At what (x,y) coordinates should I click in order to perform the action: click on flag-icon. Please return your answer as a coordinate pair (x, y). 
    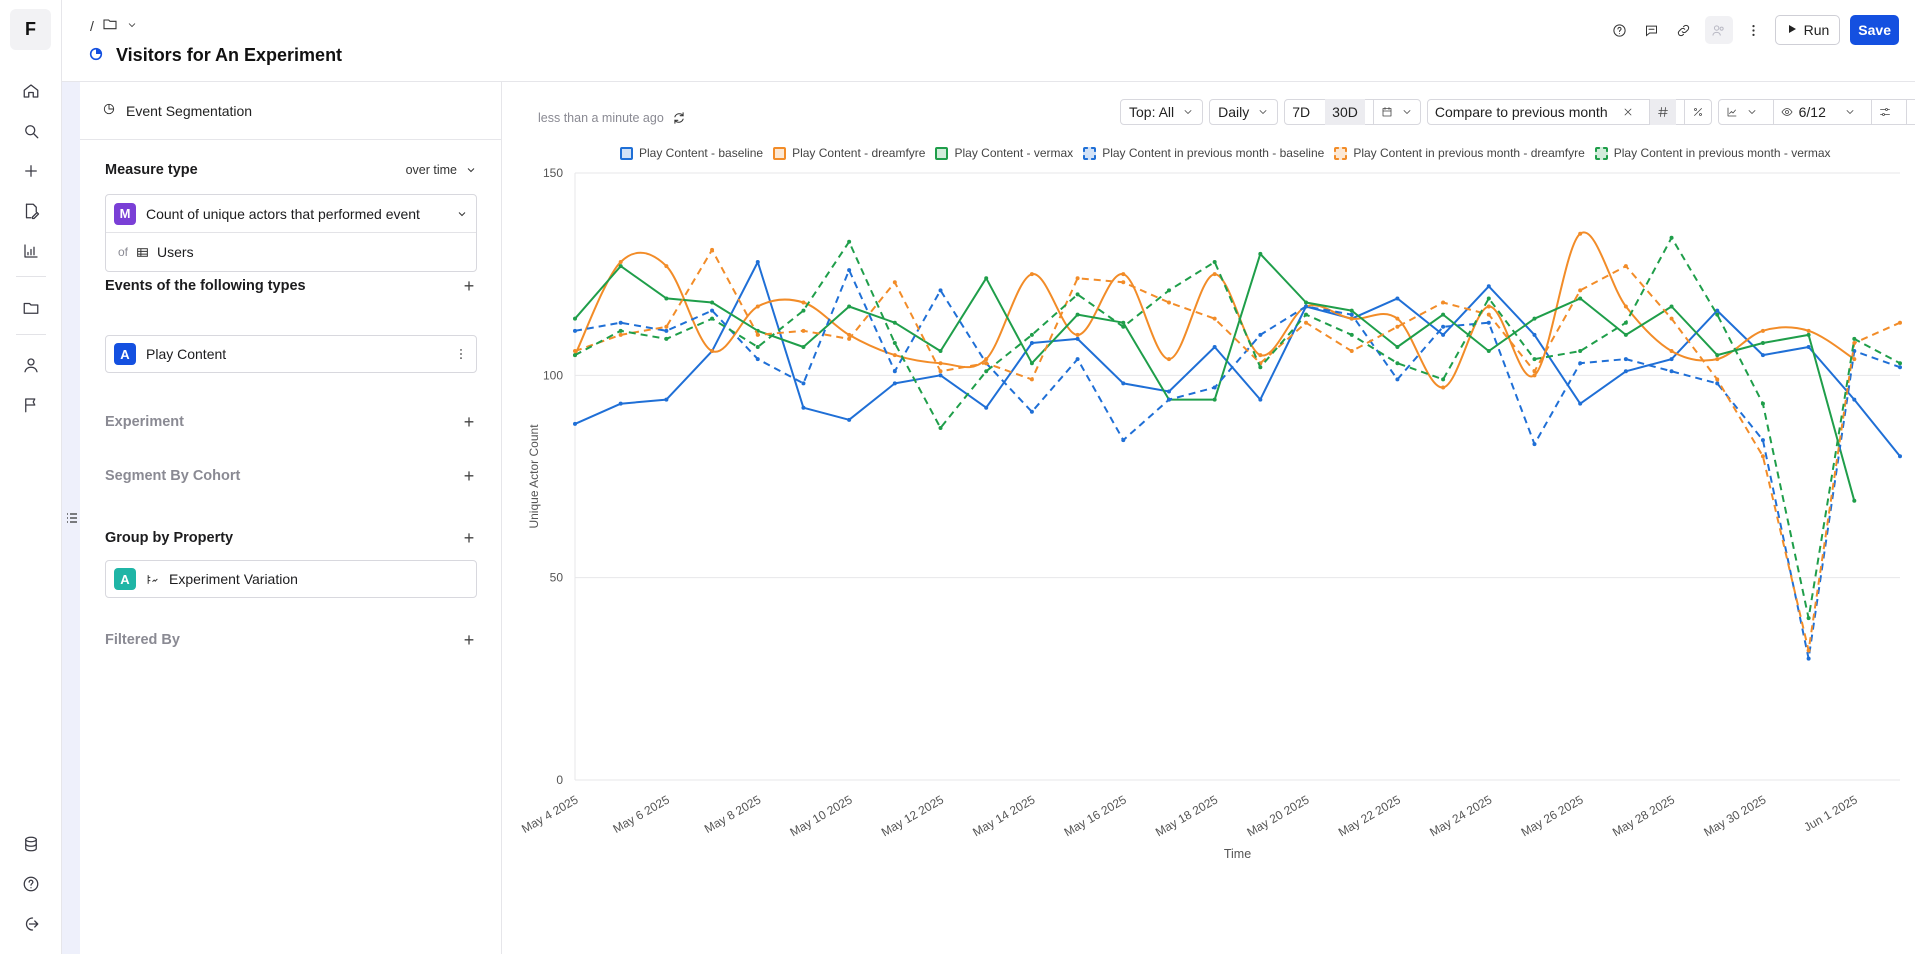
    Looking at the image, I should click on (31, 405).